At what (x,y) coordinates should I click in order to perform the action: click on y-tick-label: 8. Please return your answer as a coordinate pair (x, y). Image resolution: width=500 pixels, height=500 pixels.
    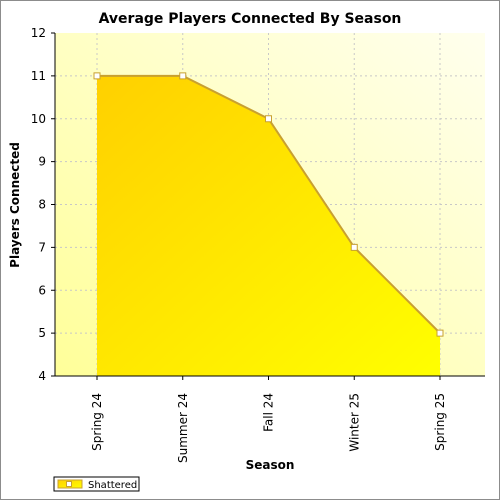
    Looking at the image, I should click on (42, 205).